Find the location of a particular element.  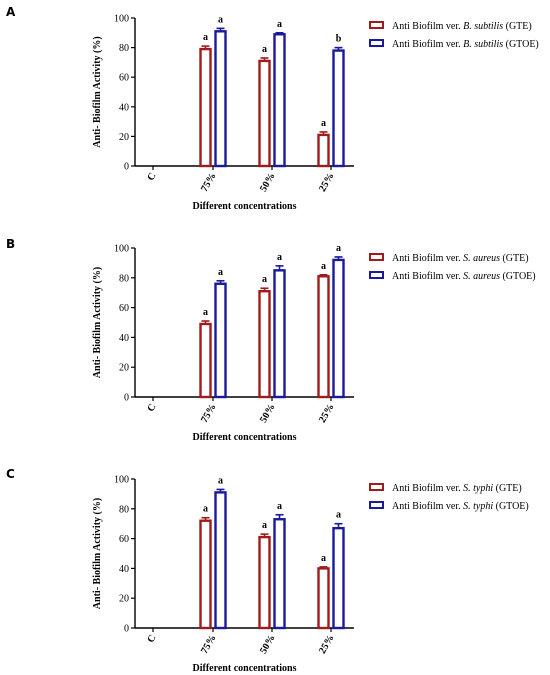

panel-letter: A is located at coordinates (11, 12).